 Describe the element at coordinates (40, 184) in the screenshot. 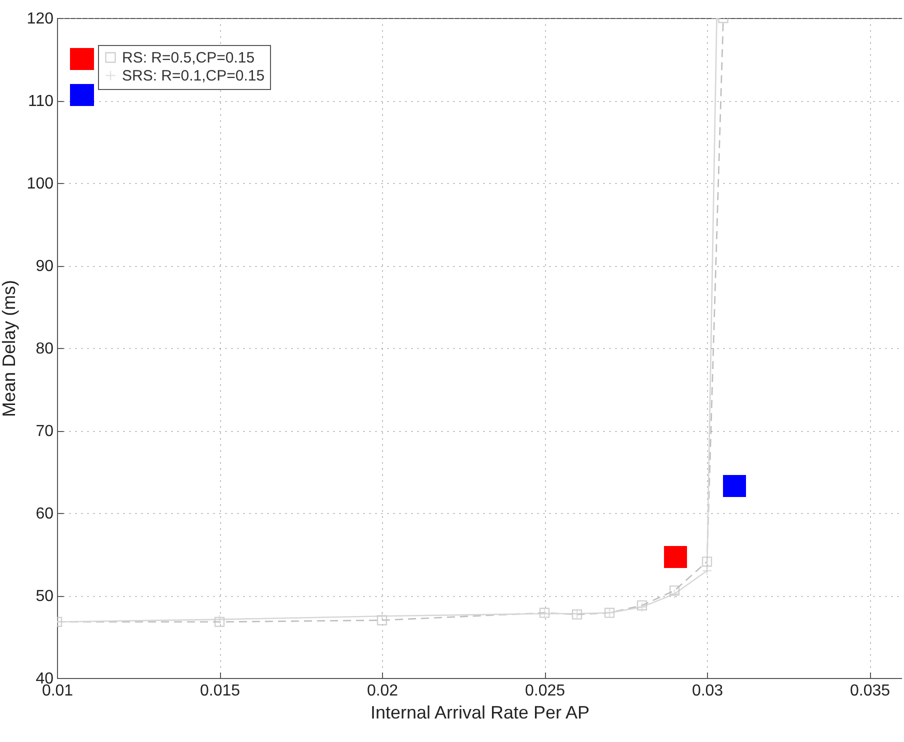

I see `y-tick-label: 100` at that location.